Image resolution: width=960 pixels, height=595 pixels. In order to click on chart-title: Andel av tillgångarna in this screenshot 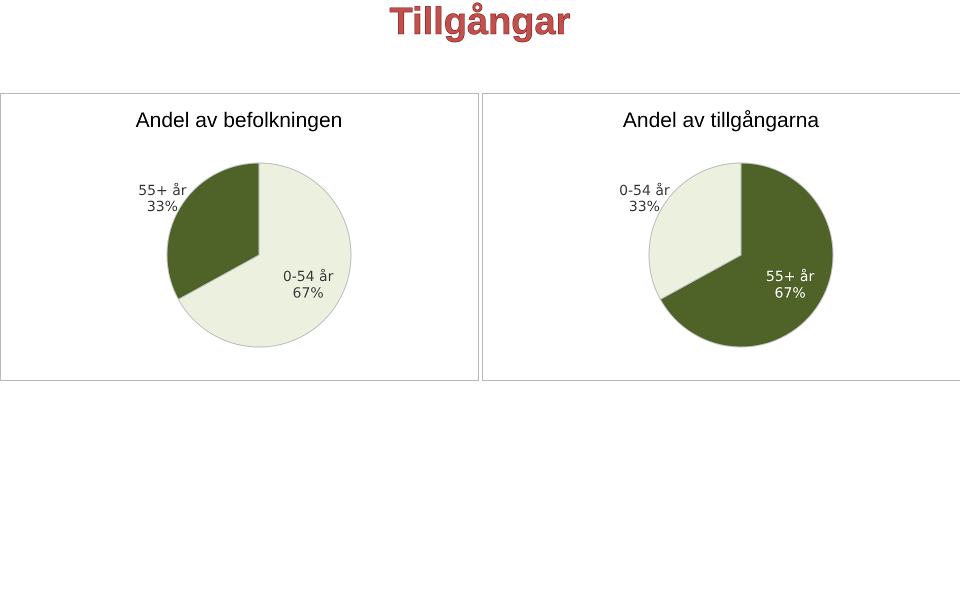, I will do `click(721, 120)`.